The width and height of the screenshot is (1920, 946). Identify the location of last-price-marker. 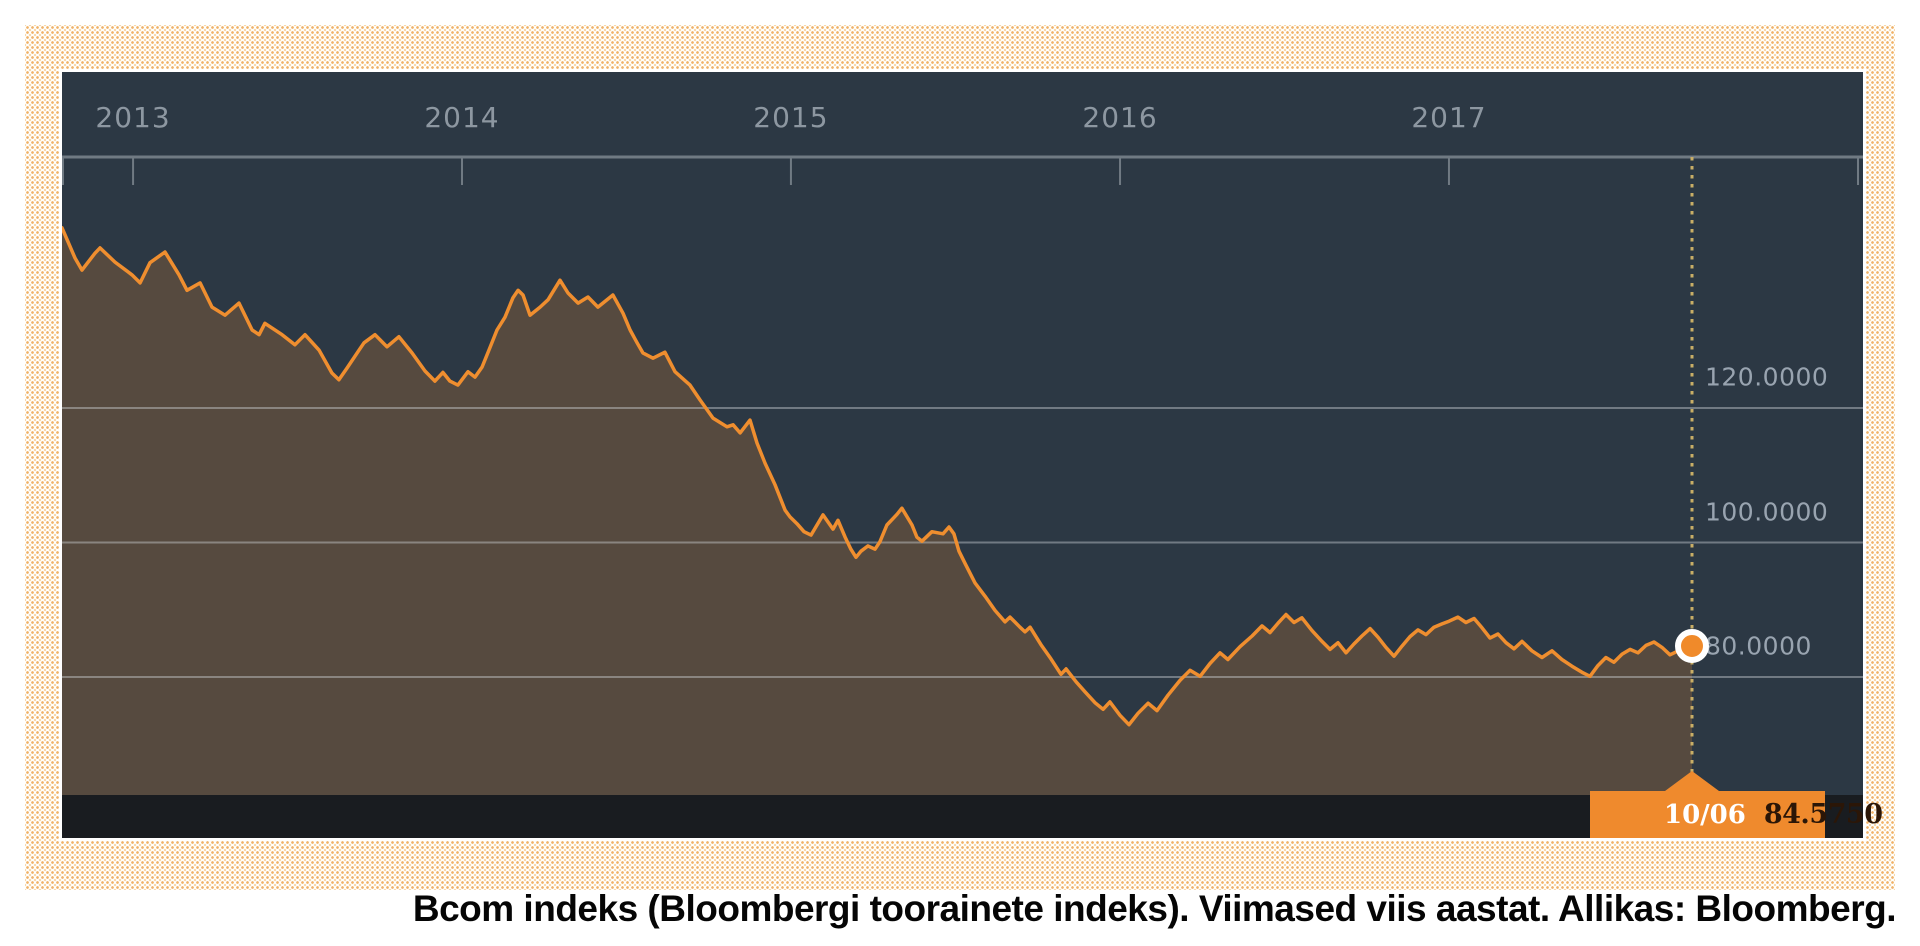
(1692, 646).